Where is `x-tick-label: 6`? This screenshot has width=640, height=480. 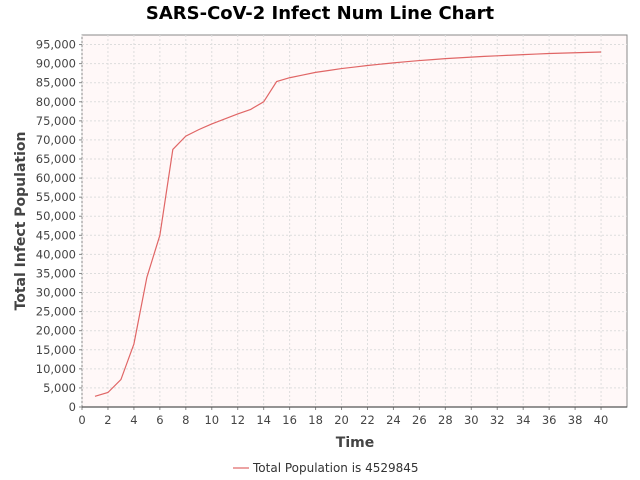
x-tick-label: 6 is located at coordinates (159, 420).